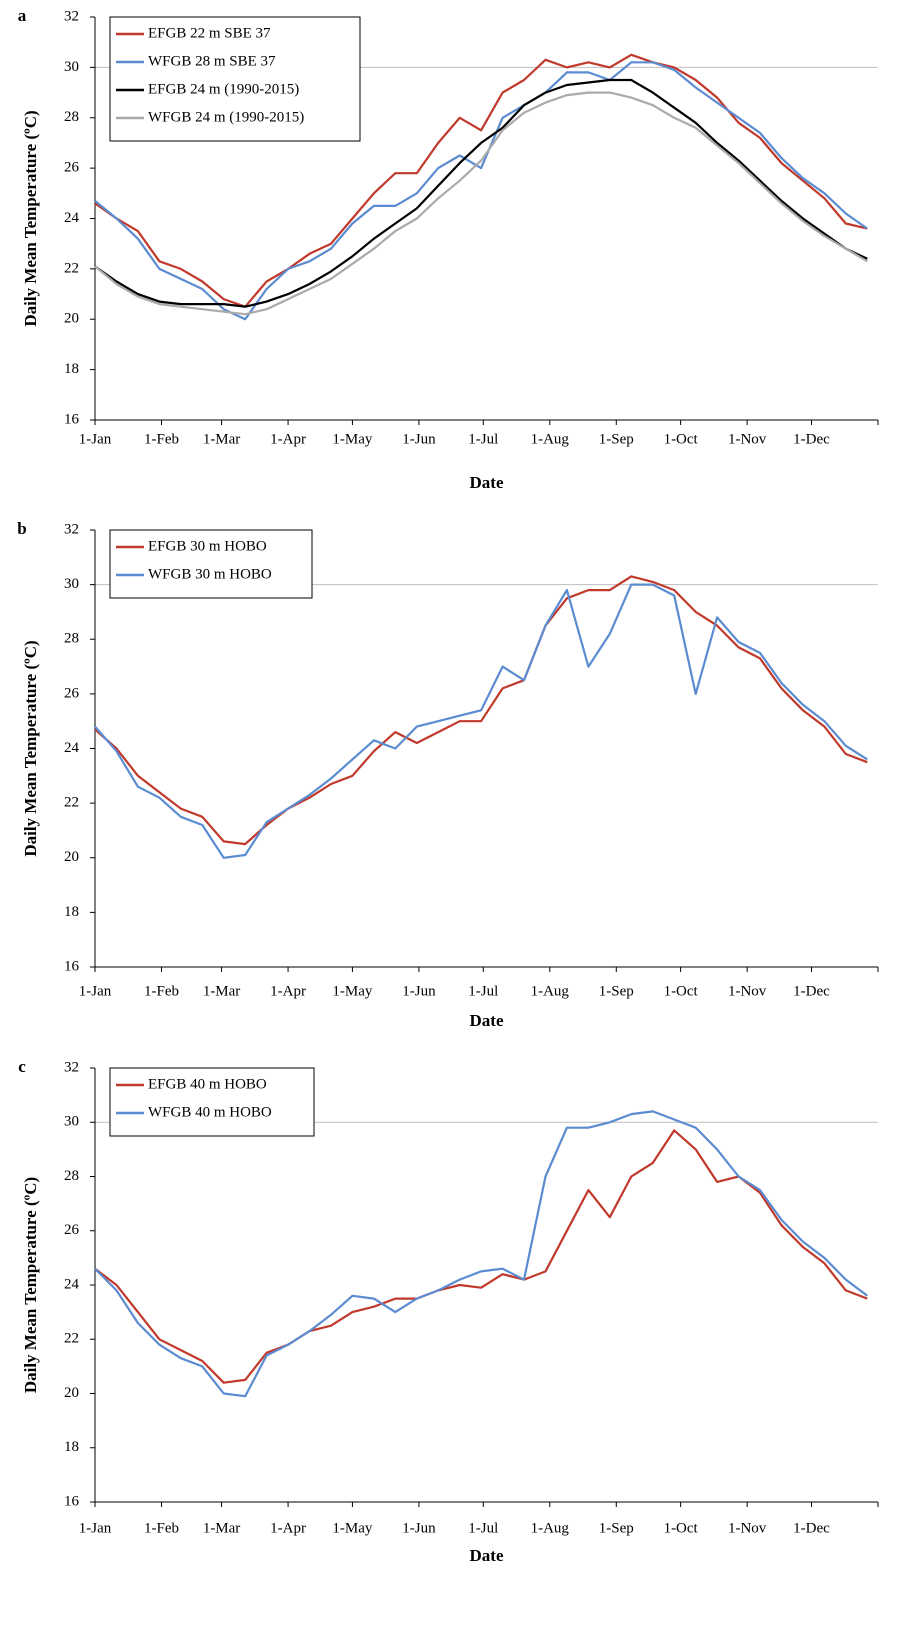 The image size is (920, 1635). Describe the element at coordinates (21, 528) in the screenshot. I see `panel-label: b` at that location.